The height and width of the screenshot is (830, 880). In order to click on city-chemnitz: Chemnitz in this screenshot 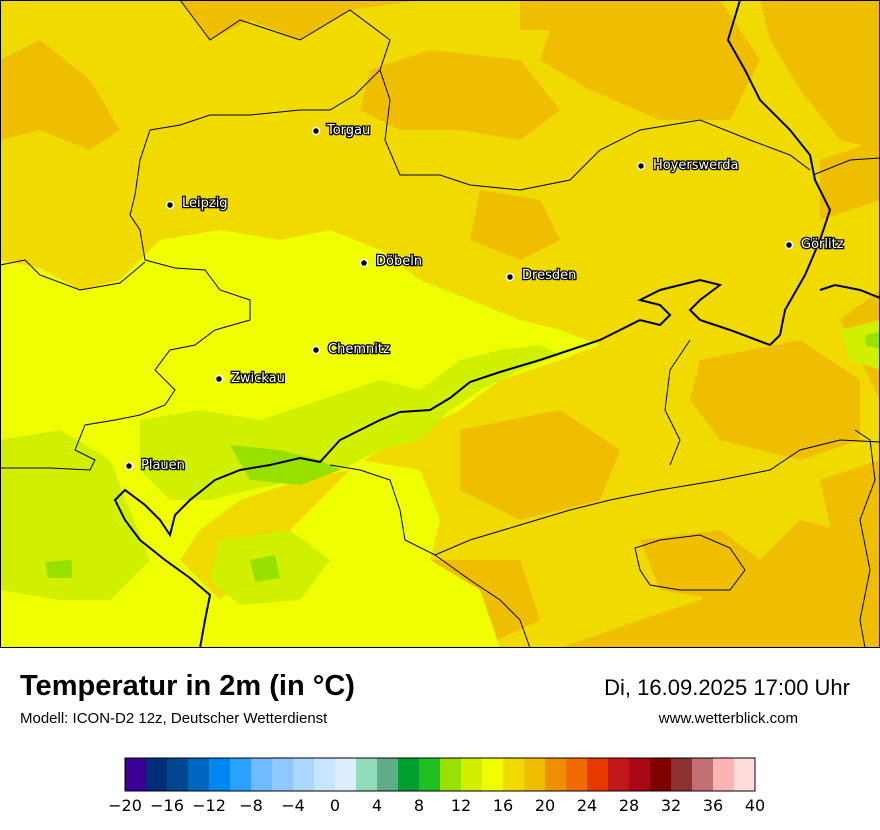, I will do `click(351, 349)`.